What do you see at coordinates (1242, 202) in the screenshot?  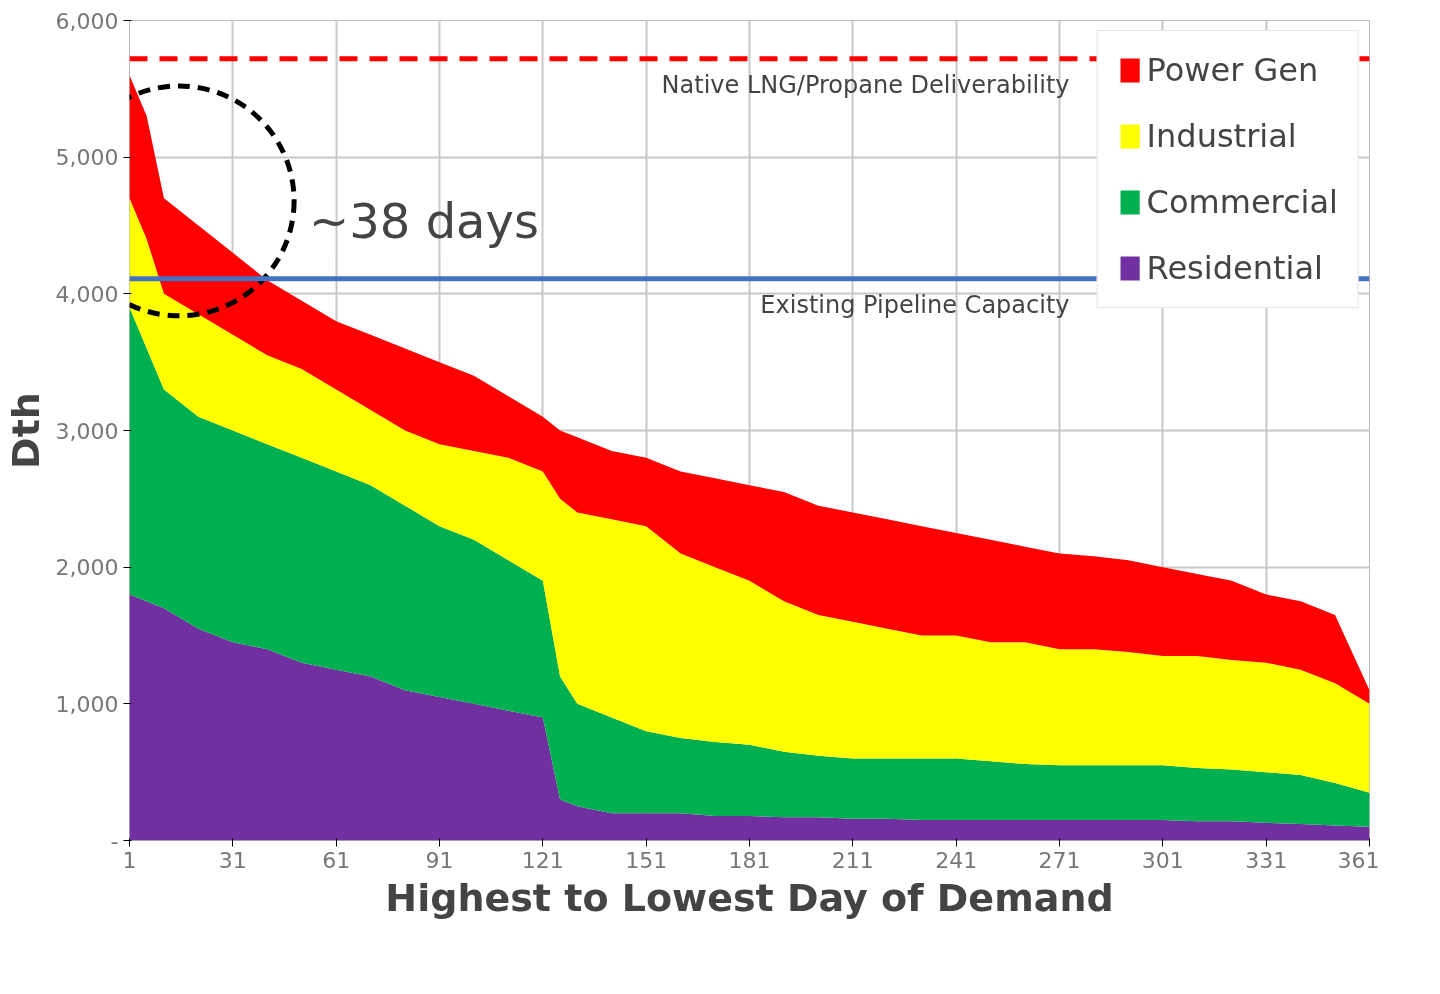 I see `legend-label: Commercial` at bounding box center [1242, 202].